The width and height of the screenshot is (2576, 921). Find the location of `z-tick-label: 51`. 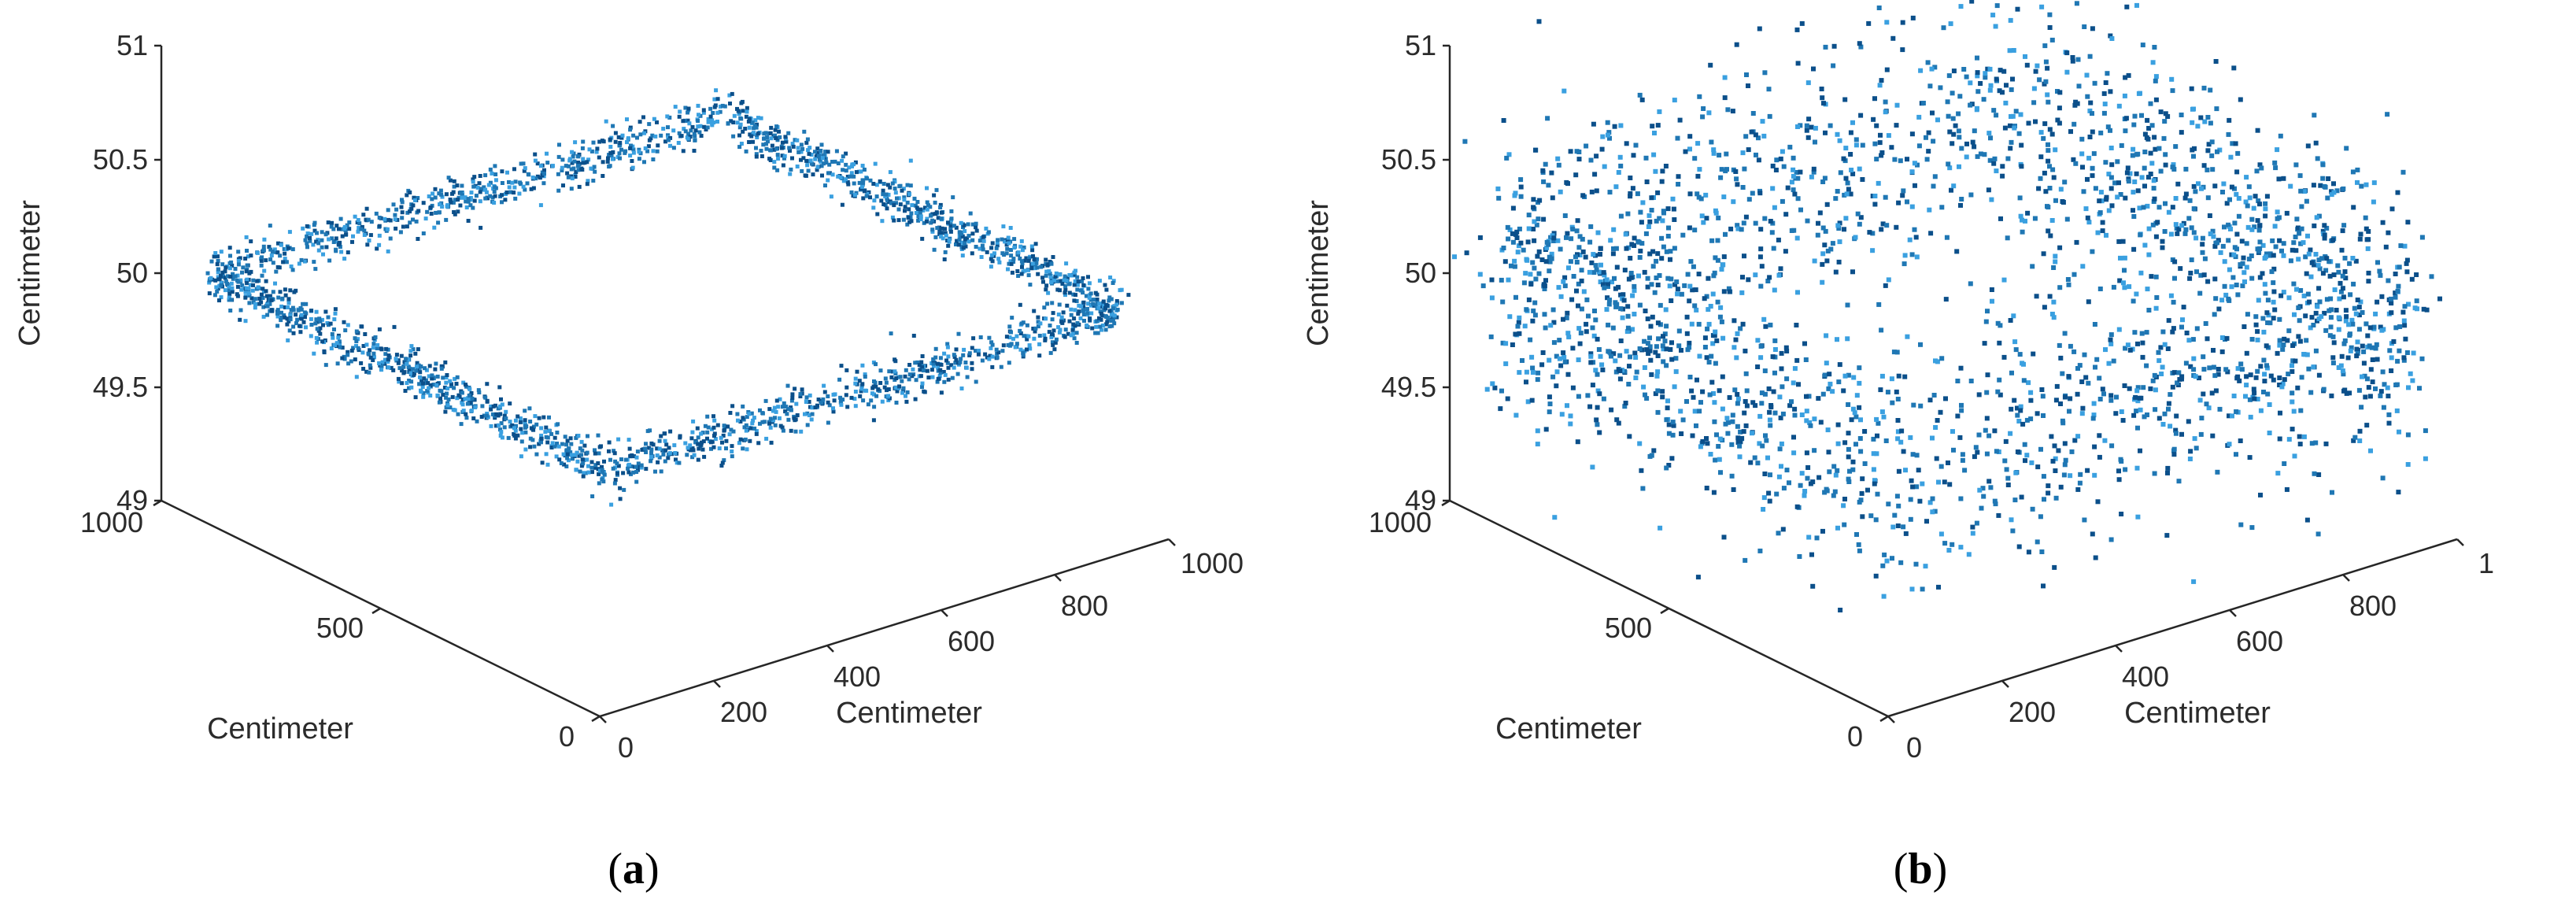

z-tick-label: 51 is located at coordinates (1420, 45).